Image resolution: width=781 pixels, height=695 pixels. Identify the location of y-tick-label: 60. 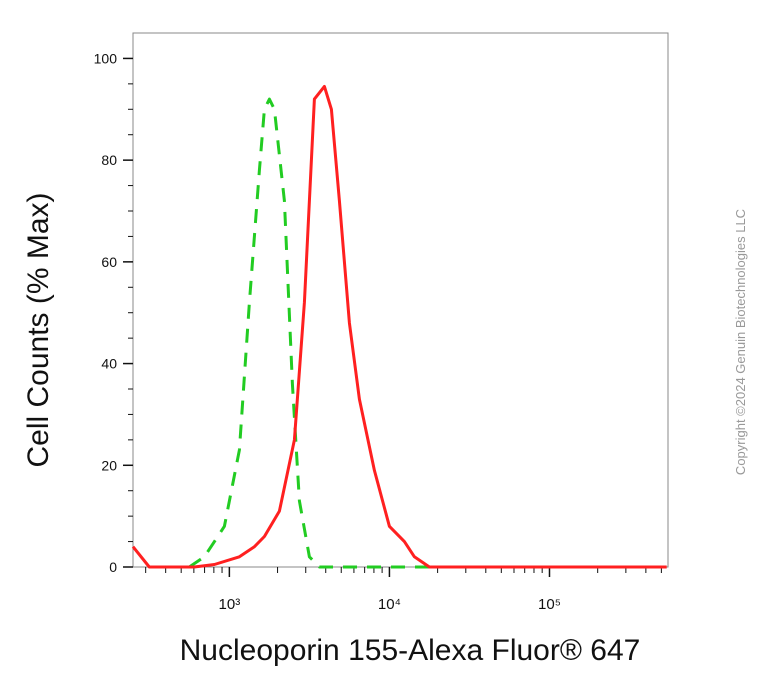
(109, 262).